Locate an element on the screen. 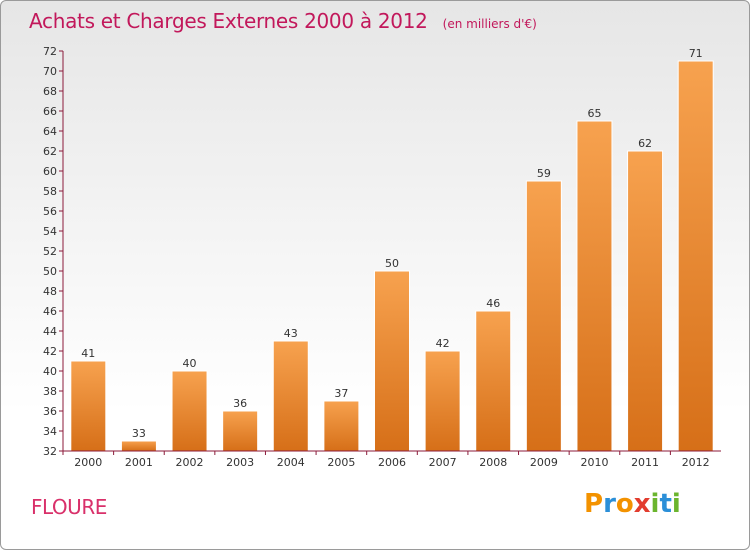  data-label-2008: 46 is located at coordinates (493, 303).